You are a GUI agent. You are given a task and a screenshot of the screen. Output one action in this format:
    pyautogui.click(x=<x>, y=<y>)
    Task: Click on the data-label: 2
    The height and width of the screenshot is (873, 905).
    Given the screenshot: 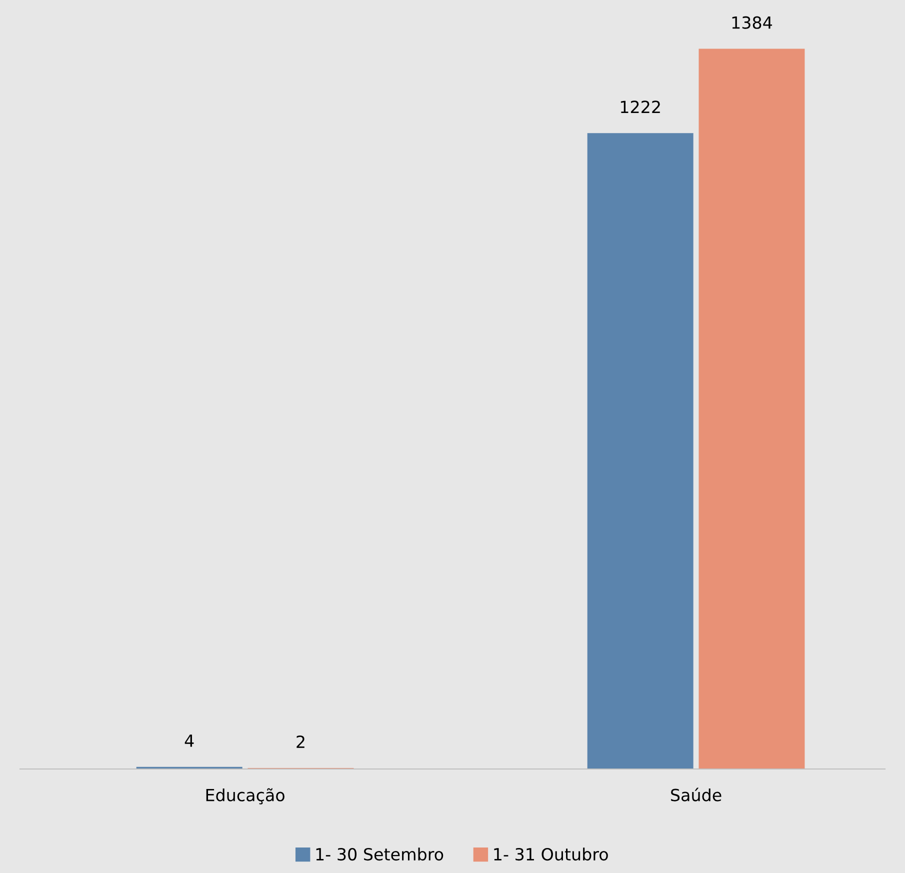 What is the action you would take?
    pyautogui.click(x=300, y=741)
    